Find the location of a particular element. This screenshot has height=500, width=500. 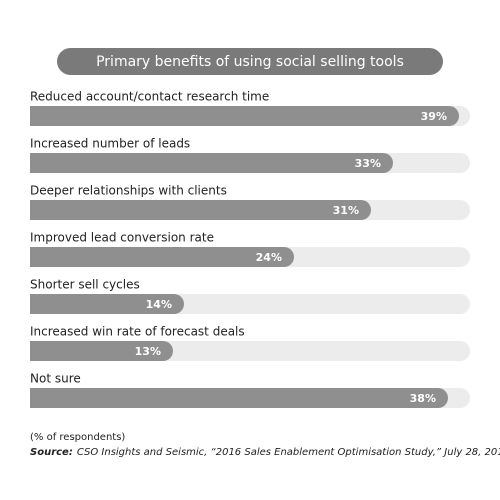

title-pill is located at coordinates (250, 61).